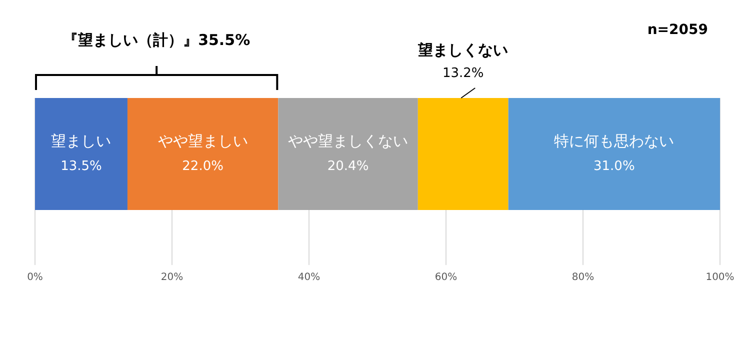  What do you see at coordinates (348, 141) in the screenshot?
I see `series-label: やや望ましくない` at bounding box center [348, 141].